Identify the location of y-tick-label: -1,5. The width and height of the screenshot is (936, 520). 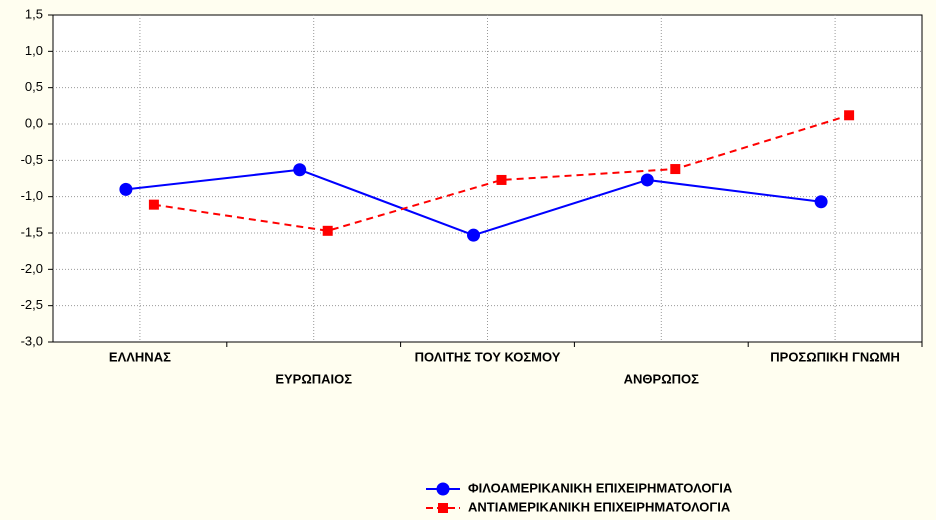
(32, 231).